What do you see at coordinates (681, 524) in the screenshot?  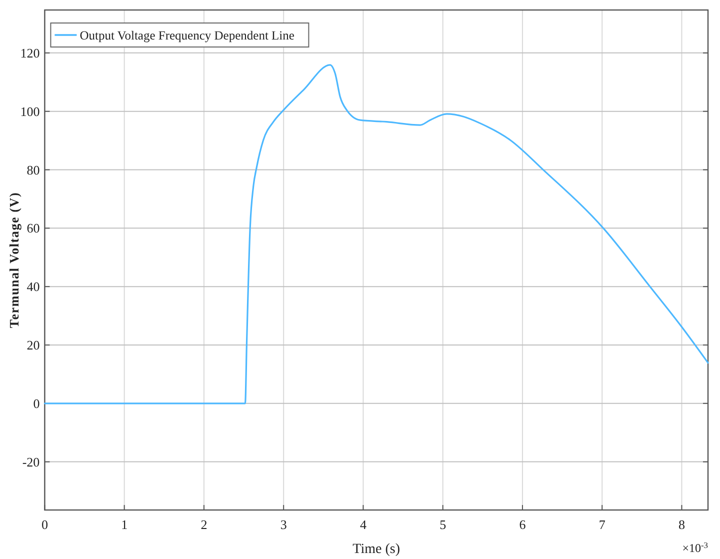 I see `x-tick-label: 8` at bounding box center [681, 524].